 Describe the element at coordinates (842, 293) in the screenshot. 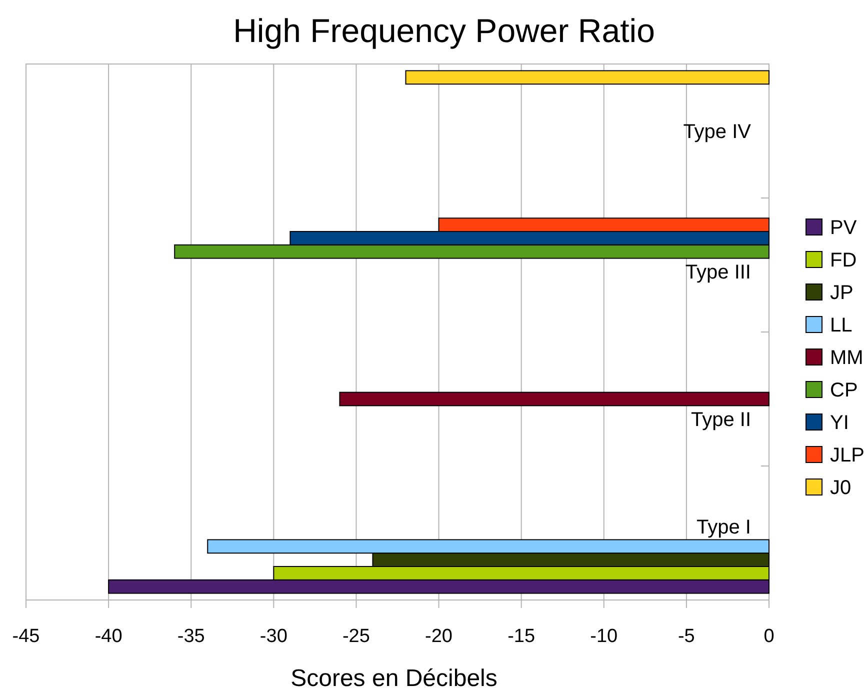

I see `legend-label: JP` at that location.